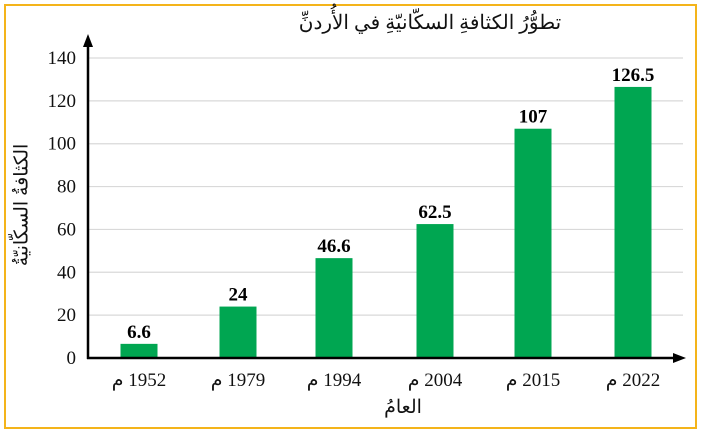 This screenshot has height=435, width=703. Describe the element at coordinates (434, 212) in the screenshot. I see `data-label: 62.5` at that location.